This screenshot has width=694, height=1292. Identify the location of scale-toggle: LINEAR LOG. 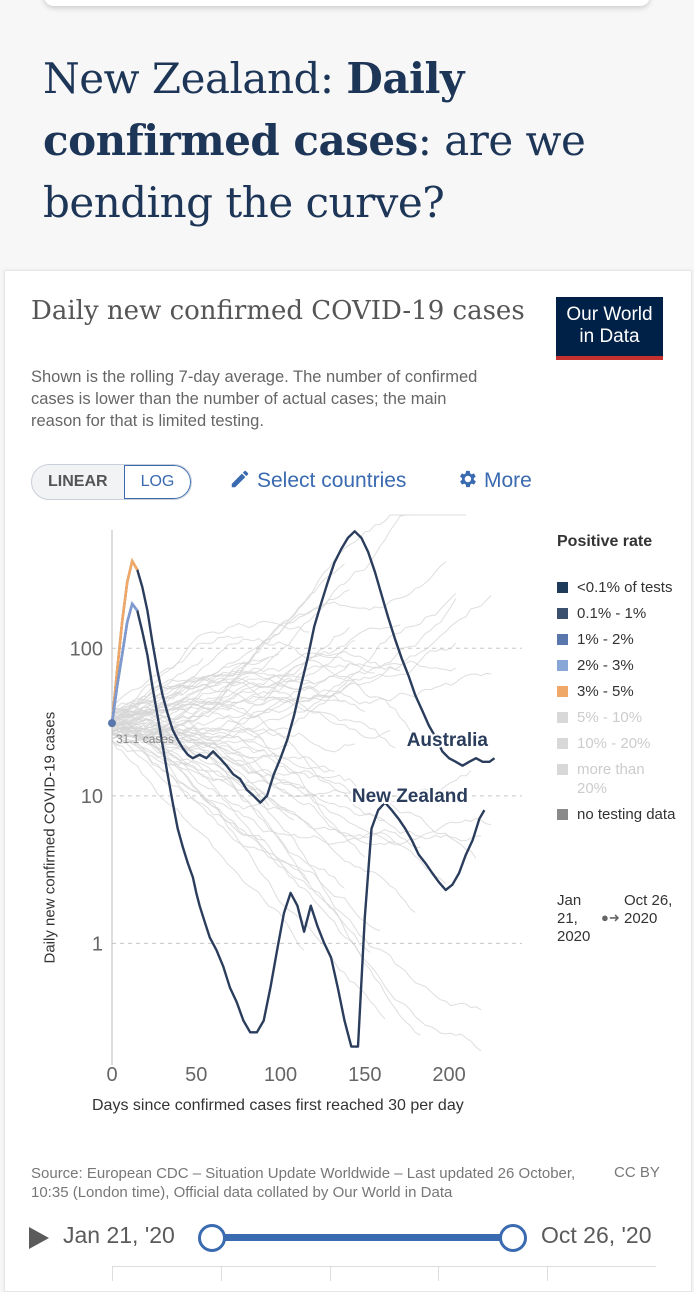
(112, 482).